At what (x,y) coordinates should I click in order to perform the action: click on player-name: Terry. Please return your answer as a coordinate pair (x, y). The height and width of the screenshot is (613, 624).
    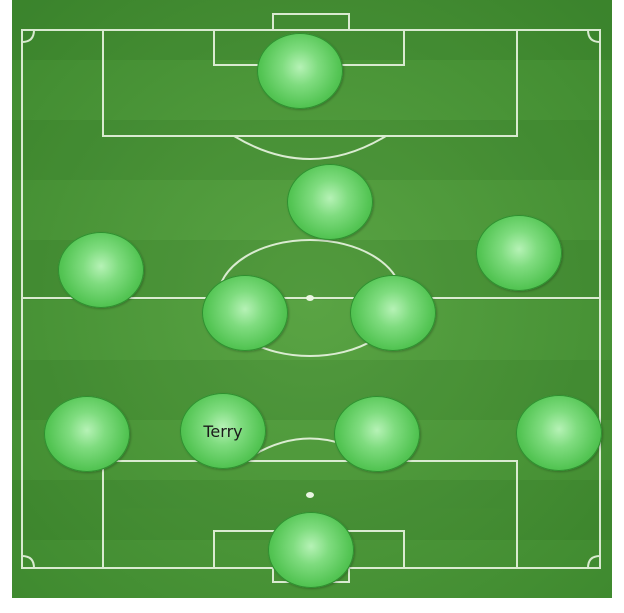
    Looking at the image, I should click on (223, 431).